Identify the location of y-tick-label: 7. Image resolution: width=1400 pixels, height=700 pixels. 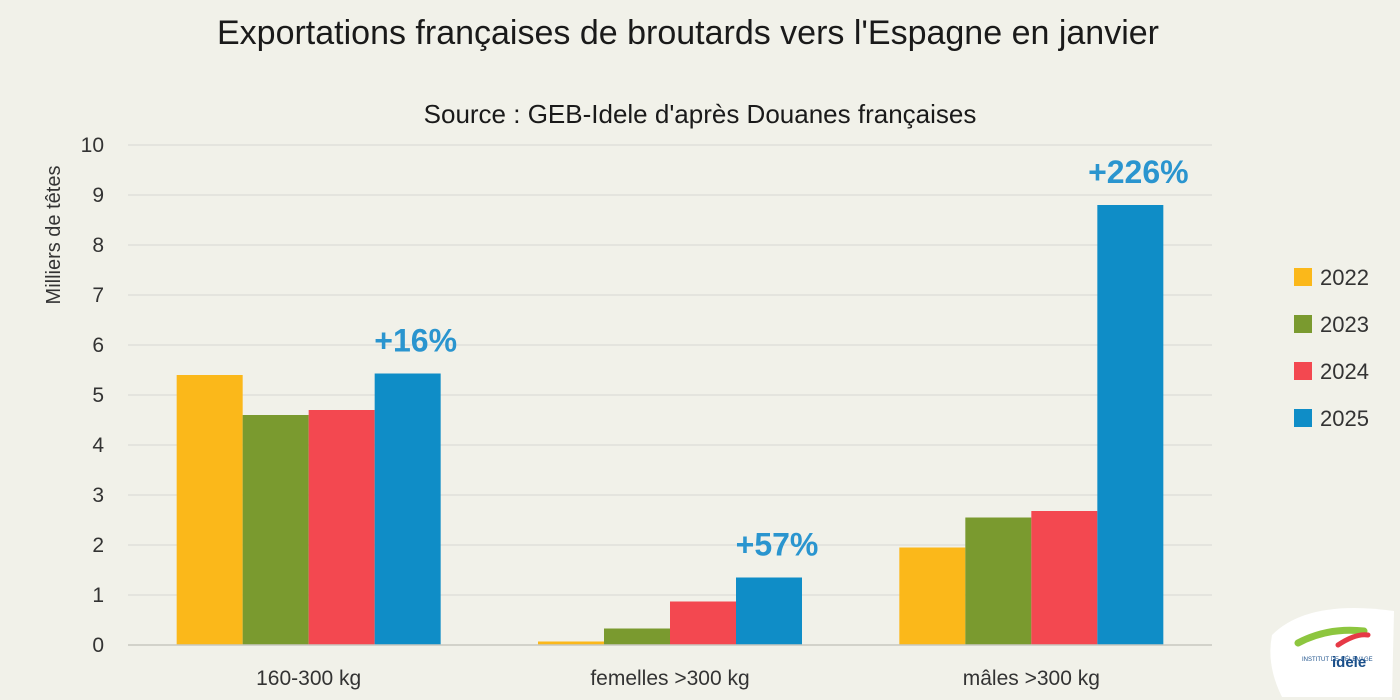
(98, 295).